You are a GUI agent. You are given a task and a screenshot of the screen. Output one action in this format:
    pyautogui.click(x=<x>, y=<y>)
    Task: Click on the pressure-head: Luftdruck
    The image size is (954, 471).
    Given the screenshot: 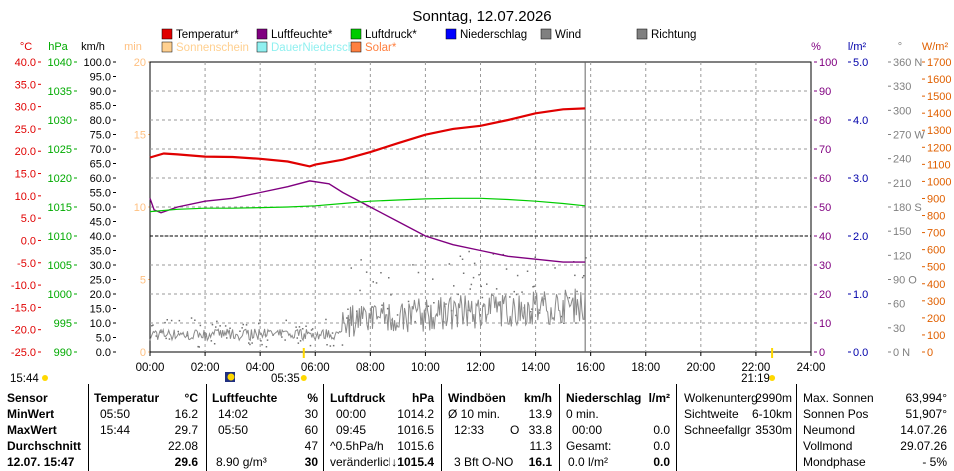 What is the action you would take?
    pyautogui.click(x=358, y=398)
    